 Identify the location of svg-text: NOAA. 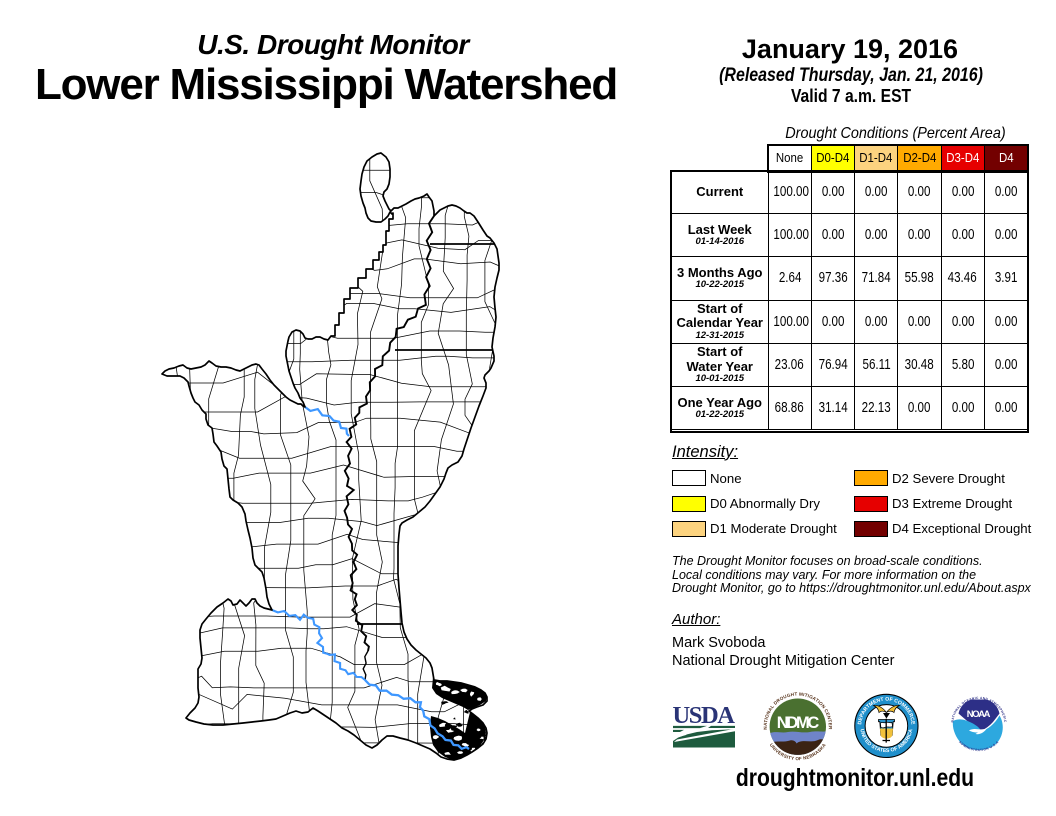
(979, 713).